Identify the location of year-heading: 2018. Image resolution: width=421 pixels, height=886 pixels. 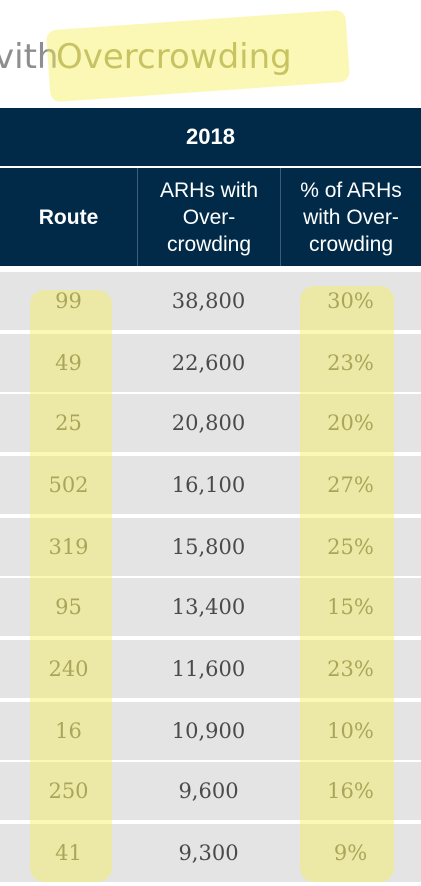
(210, 136).